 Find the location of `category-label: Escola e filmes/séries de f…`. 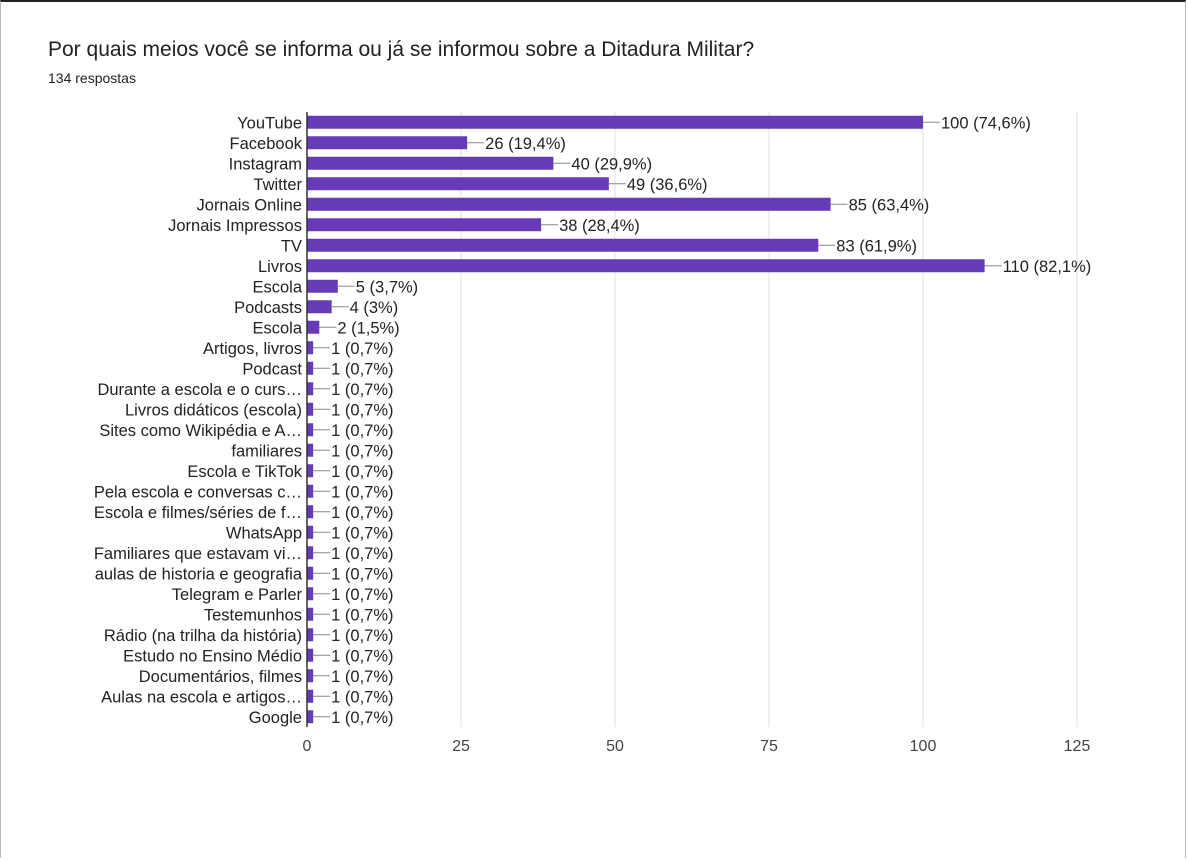

category-label: Escola e filmes/séries de f… is located at coordinates (198, 513).